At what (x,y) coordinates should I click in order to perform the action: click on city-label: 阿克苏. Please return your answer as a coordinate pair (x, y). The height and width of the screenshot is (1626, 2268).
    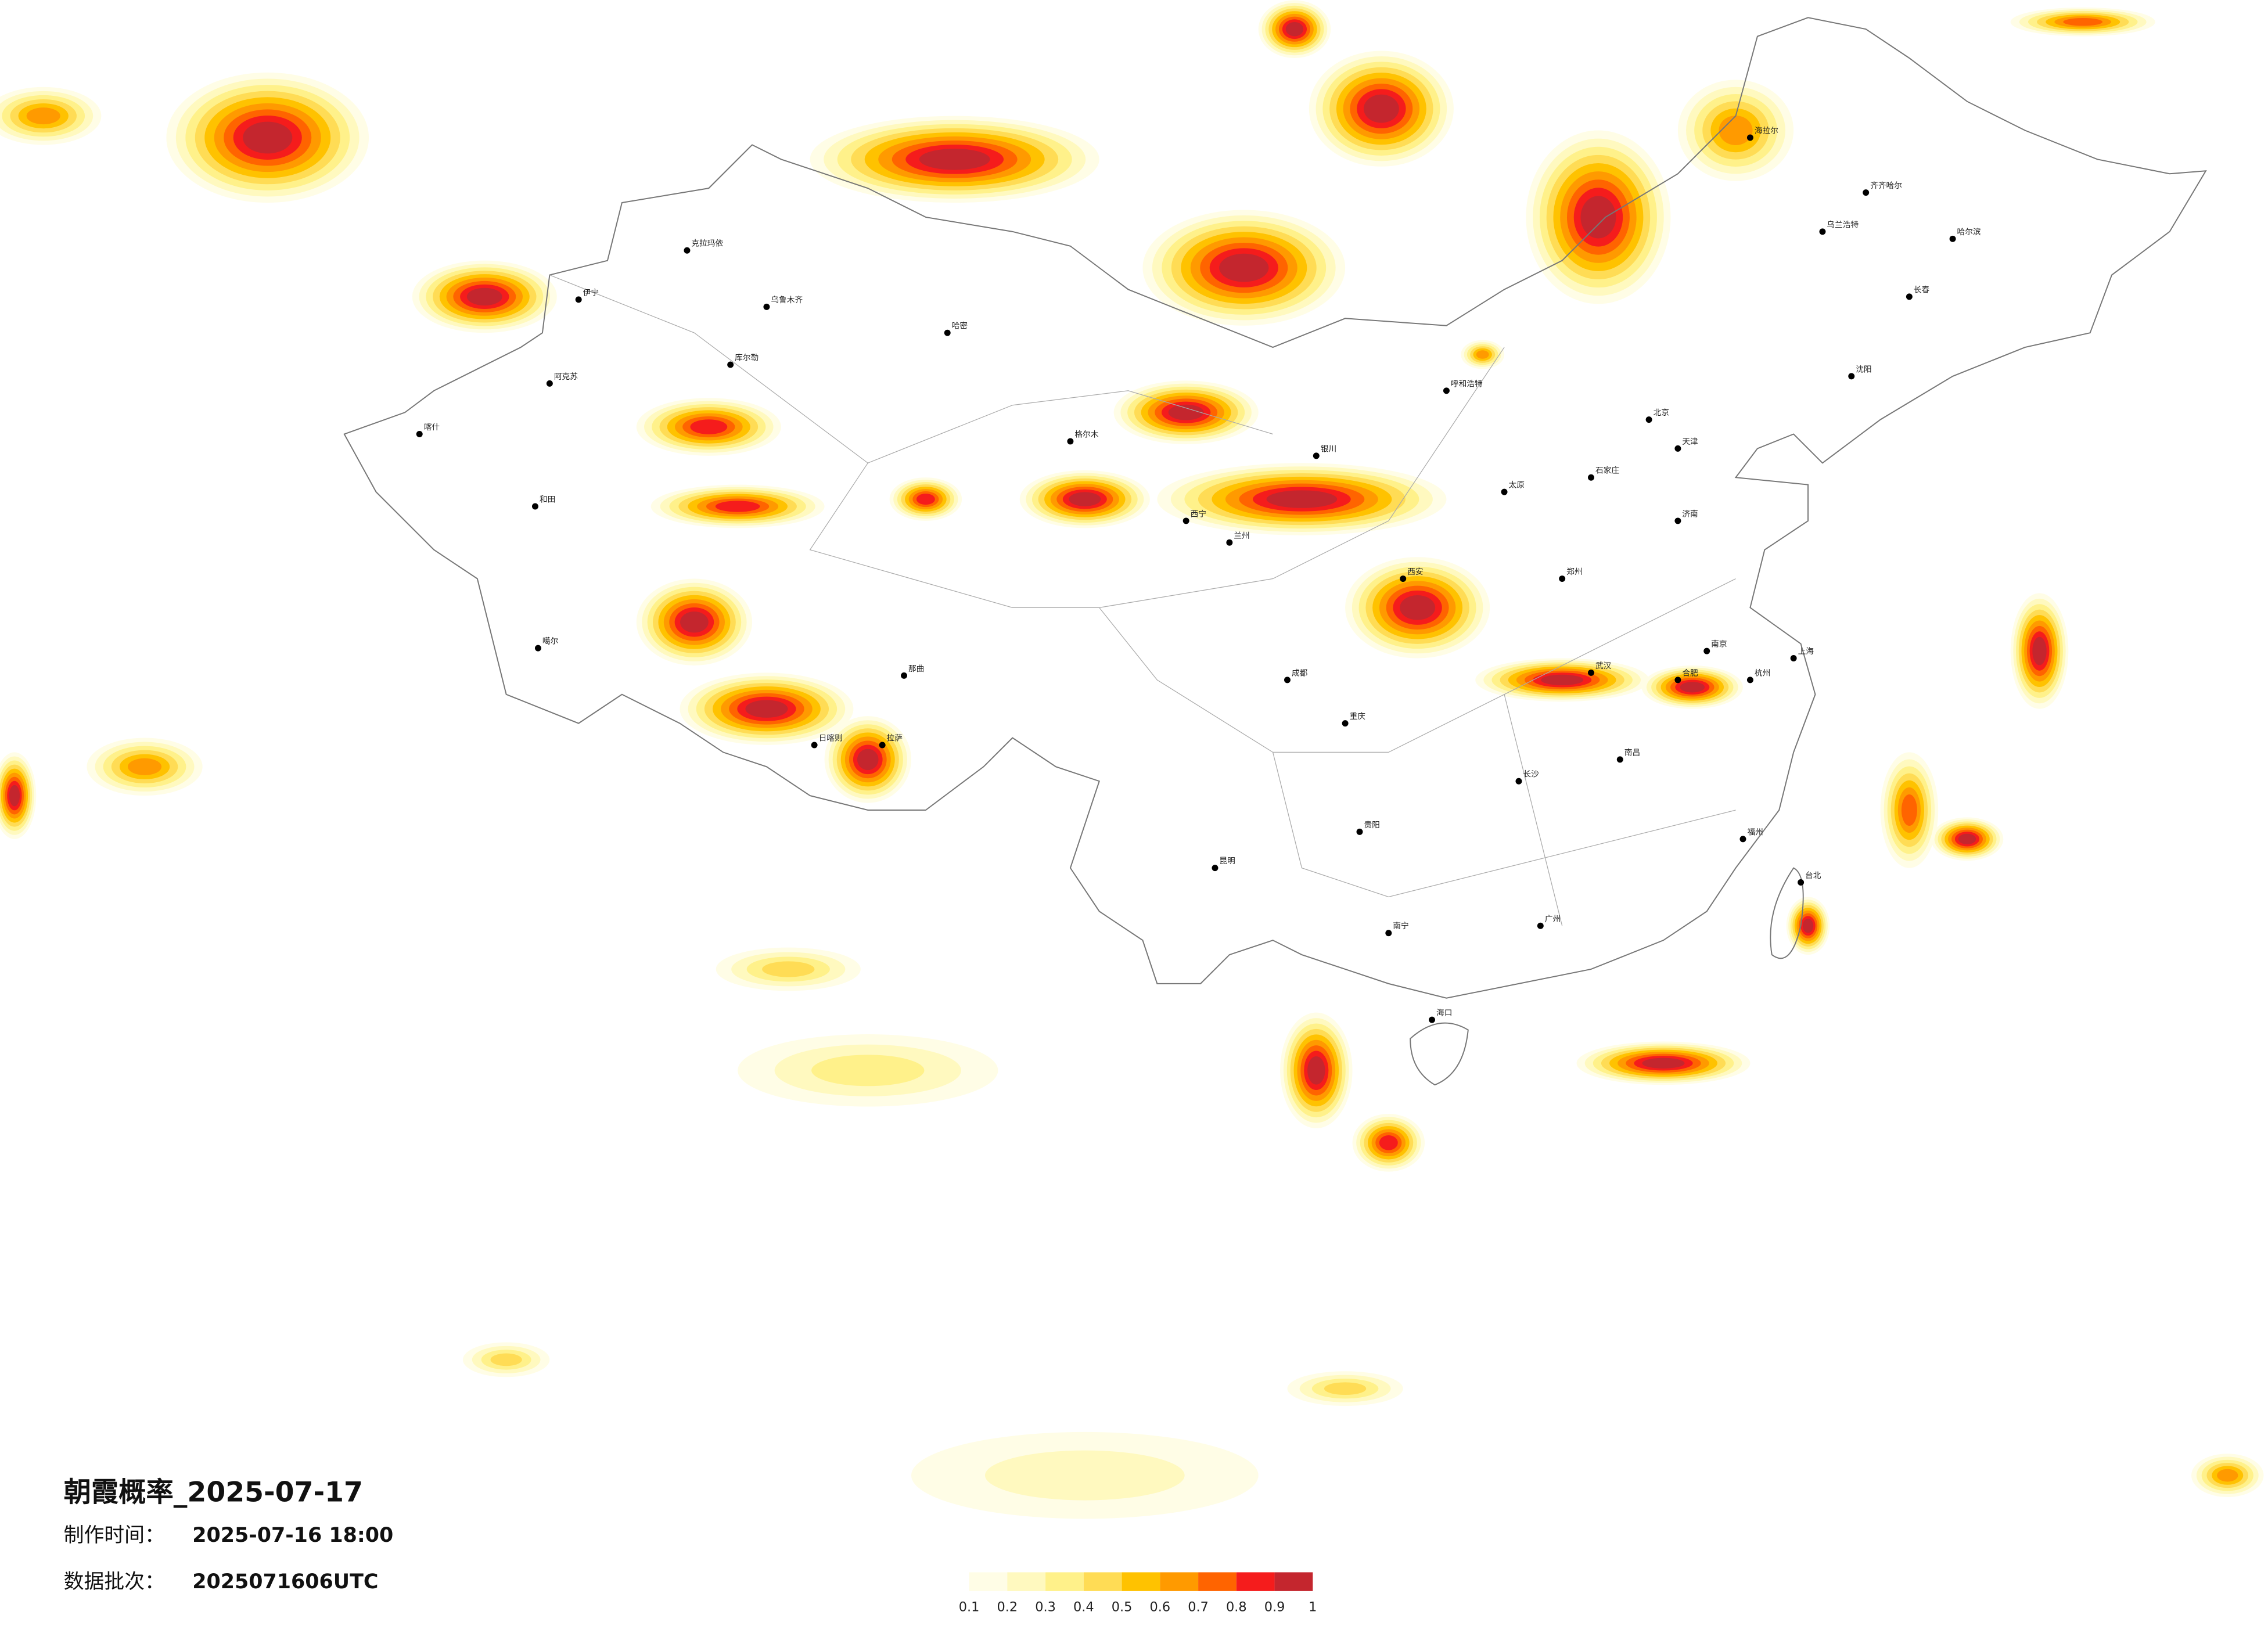
    Looking at the image, I should click on (566, 377).